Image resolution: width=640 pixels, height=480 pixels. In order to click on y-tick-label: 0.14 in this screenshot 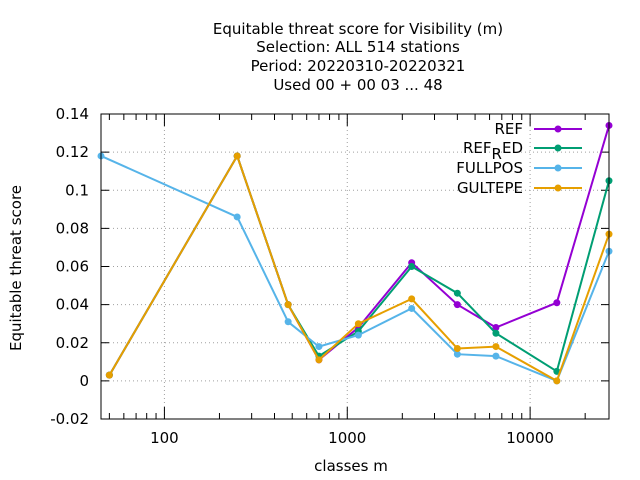, I will do `click(72, 114)`.